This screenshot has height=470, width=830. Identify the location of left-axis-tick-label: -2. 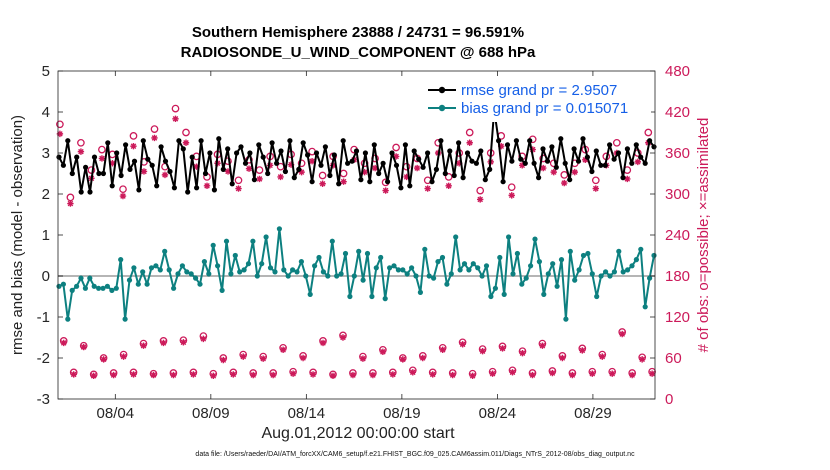
(43, 358).